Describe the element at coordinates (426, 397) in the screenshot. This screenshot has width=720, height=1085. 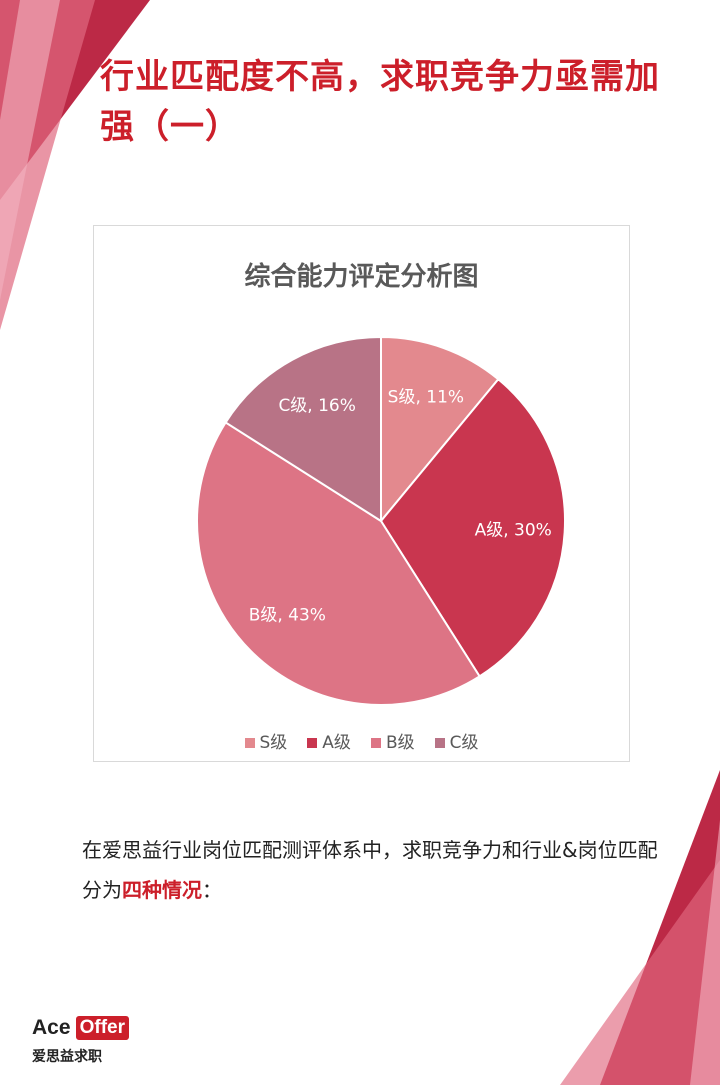
I see `pie-data-label-0: S级, 11%` at that location.